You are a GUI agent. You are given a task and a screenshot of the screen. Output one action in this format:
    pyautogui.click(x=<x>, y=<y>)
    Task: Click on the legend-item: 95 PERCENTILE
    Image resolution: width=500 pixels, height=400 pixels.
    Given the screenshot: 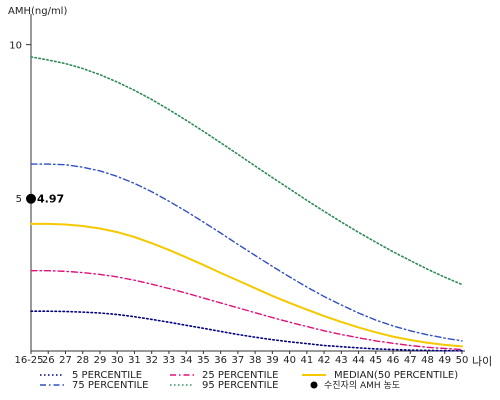 What is the action you would take?
    pyautogui.click(x=224, y=385)
    